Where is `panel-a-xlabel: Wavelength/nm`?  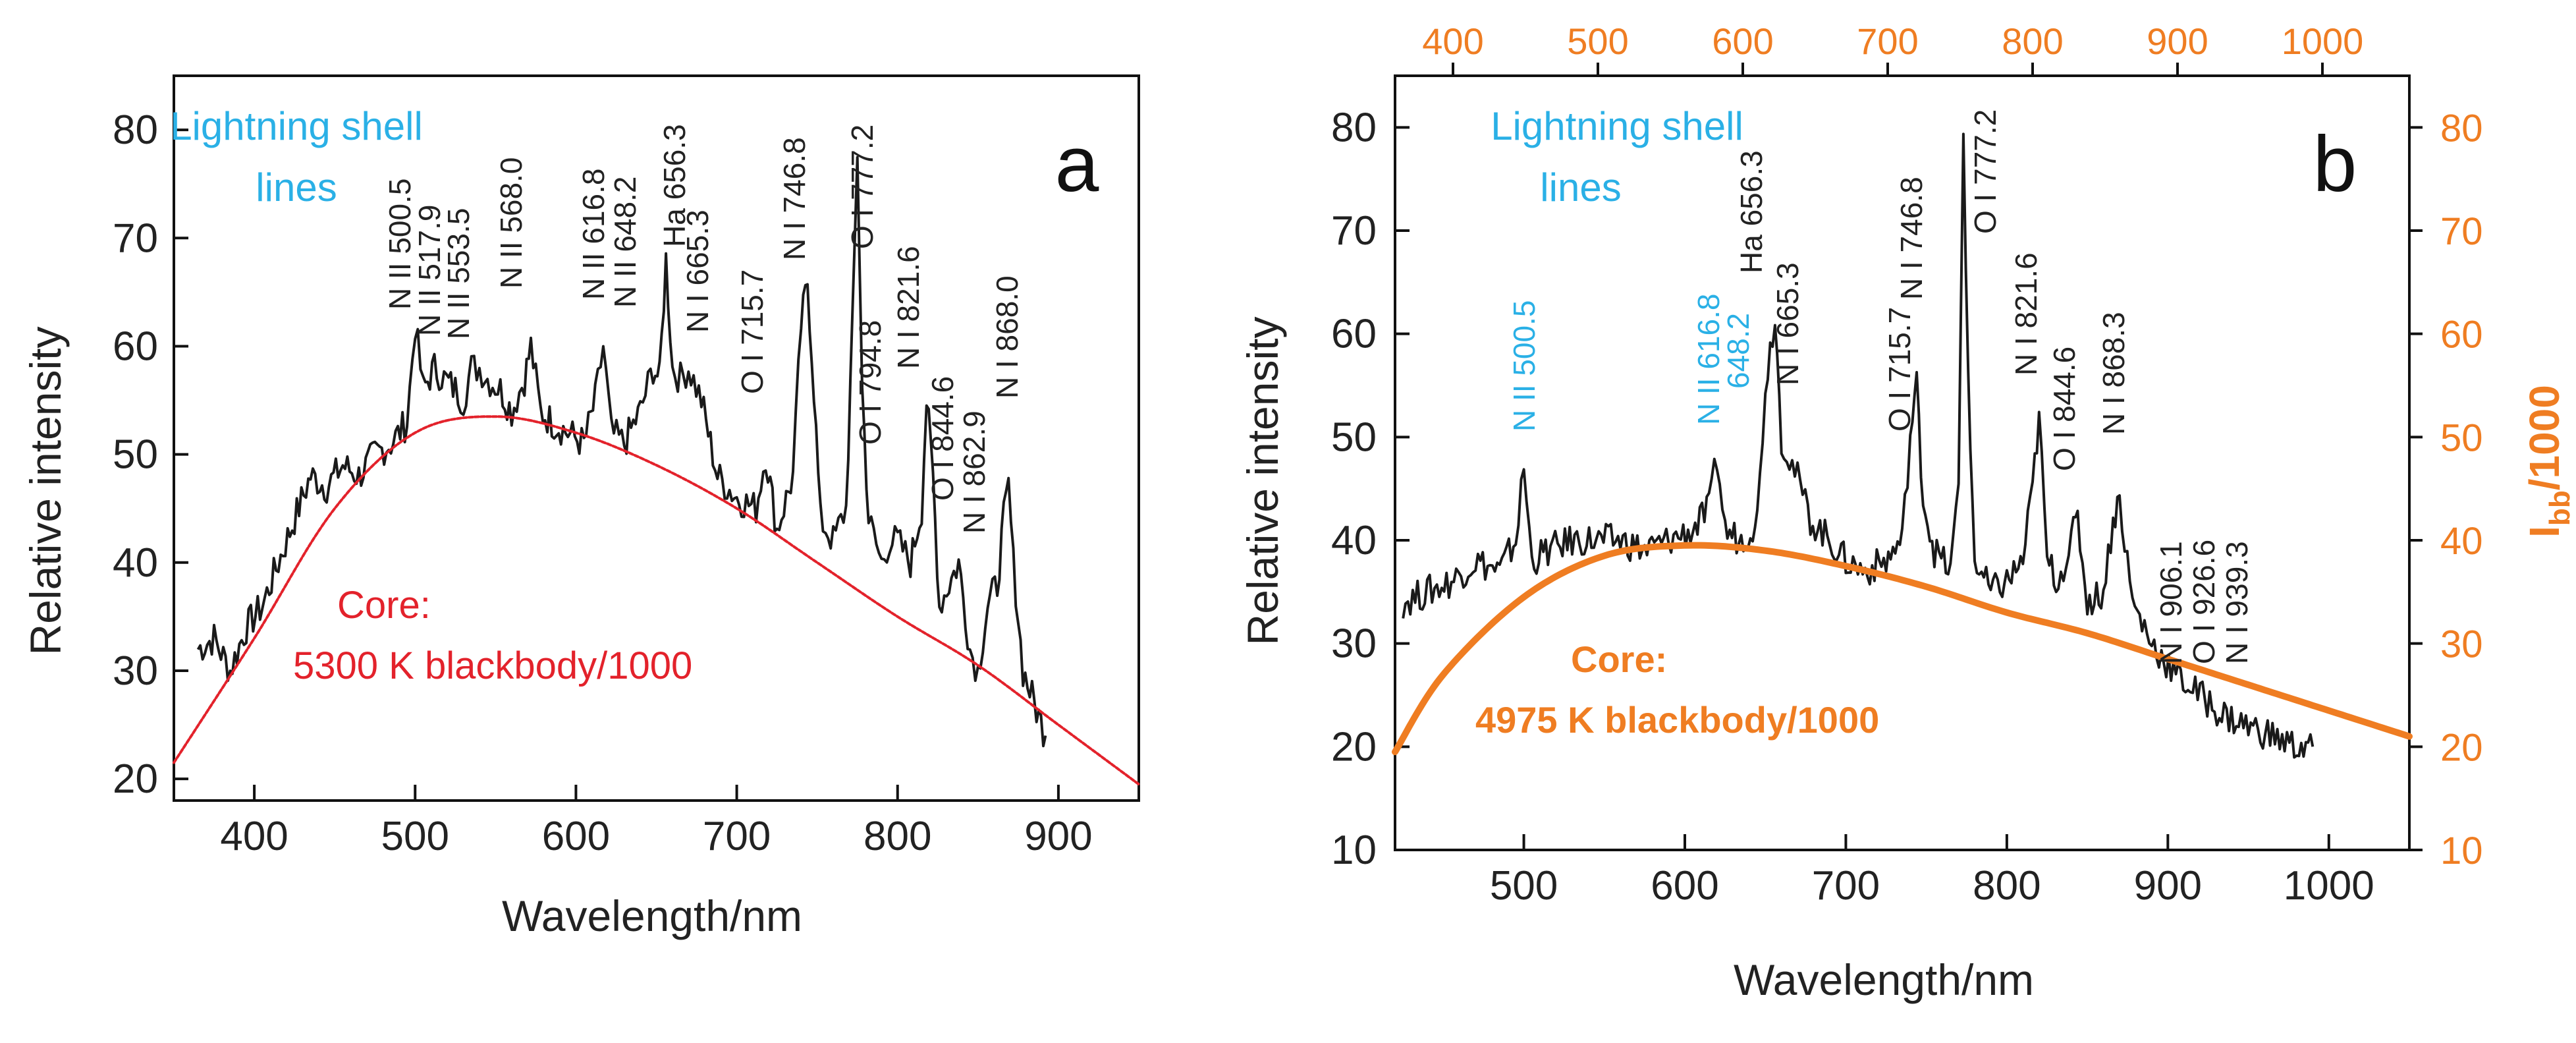
panel-a-xlabel: Wavelength/nm is located at coordinates (652, 916).